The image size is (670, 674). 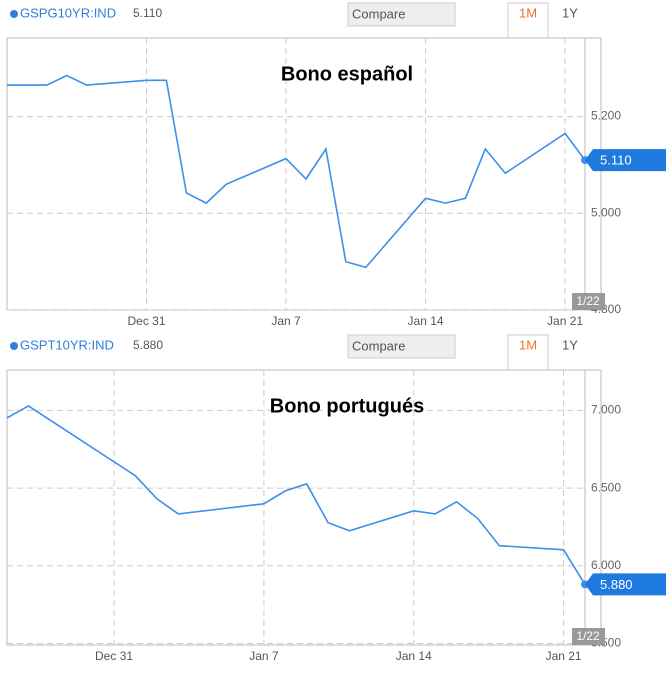 I want to click on ticker: GSPT10YR:IND, so click(x=67, y=344).